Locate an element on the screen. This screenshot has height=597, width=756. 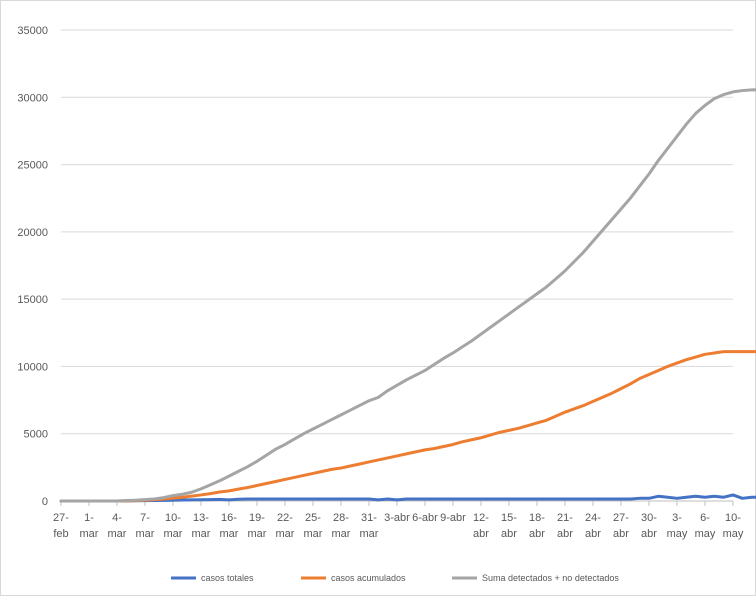
y-tick-label: 0 is located at coordinates (45, 502).